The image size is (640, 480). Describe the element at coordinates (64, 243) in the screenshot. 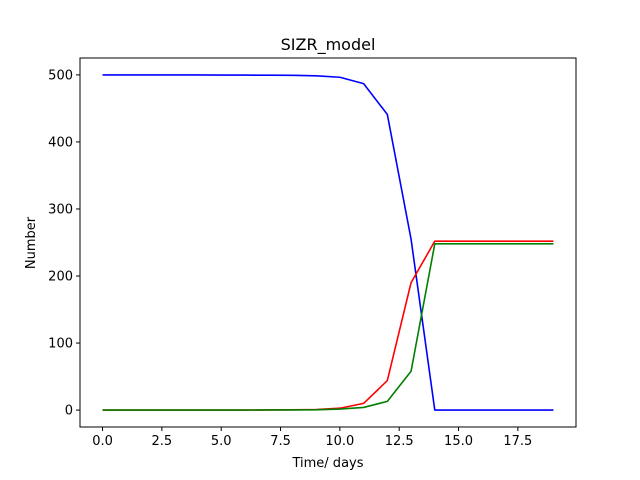

I see `y-axis-ticks: 0 100 200 300 400 500` at that location.